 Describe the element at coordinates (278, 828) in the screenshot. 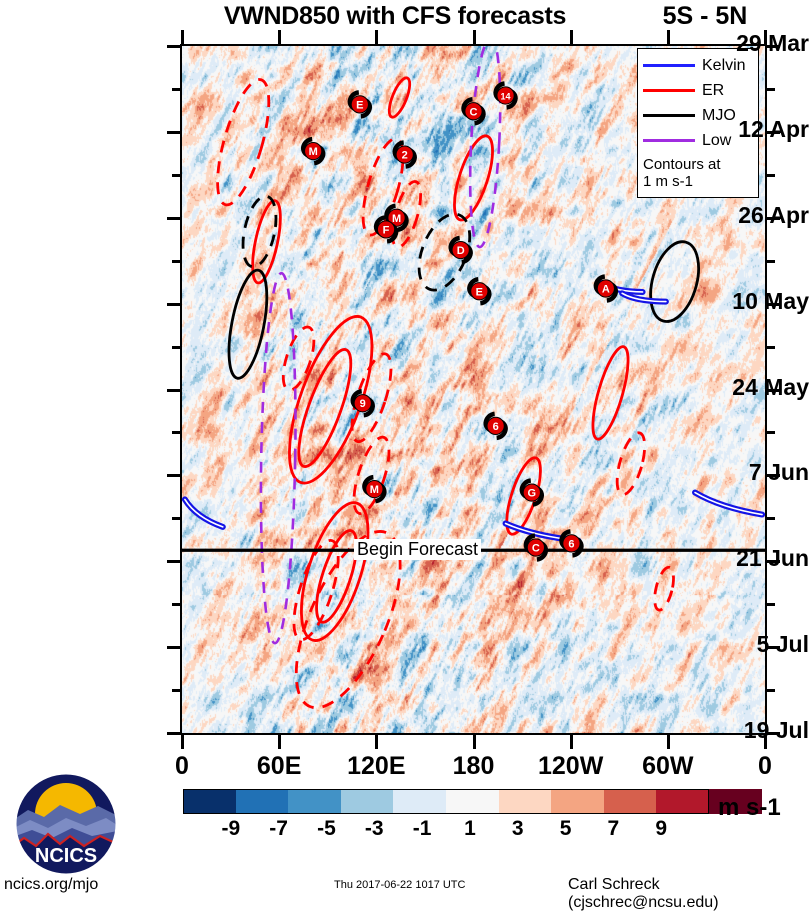

I see `colorbar-tick-label: -7` at that location.